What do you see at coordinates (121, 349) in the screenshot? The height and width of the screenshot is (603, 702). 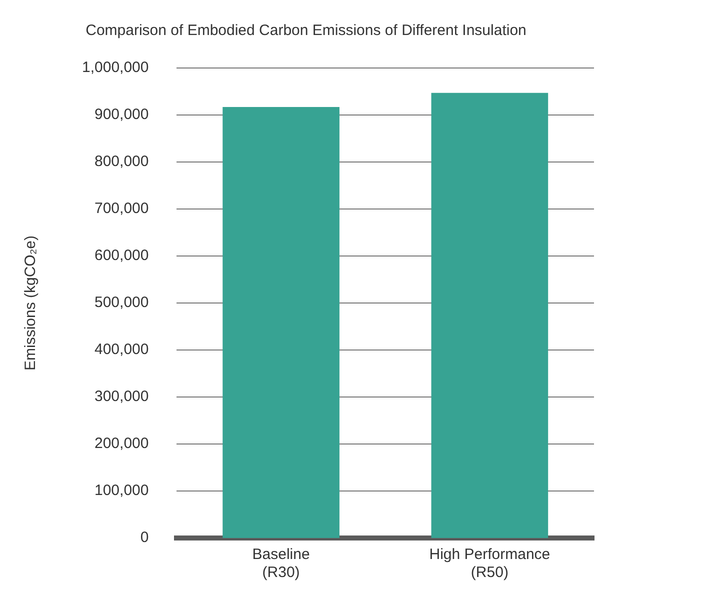 I see `y-tick-label: 400,000` at bounding box center [121, 349].